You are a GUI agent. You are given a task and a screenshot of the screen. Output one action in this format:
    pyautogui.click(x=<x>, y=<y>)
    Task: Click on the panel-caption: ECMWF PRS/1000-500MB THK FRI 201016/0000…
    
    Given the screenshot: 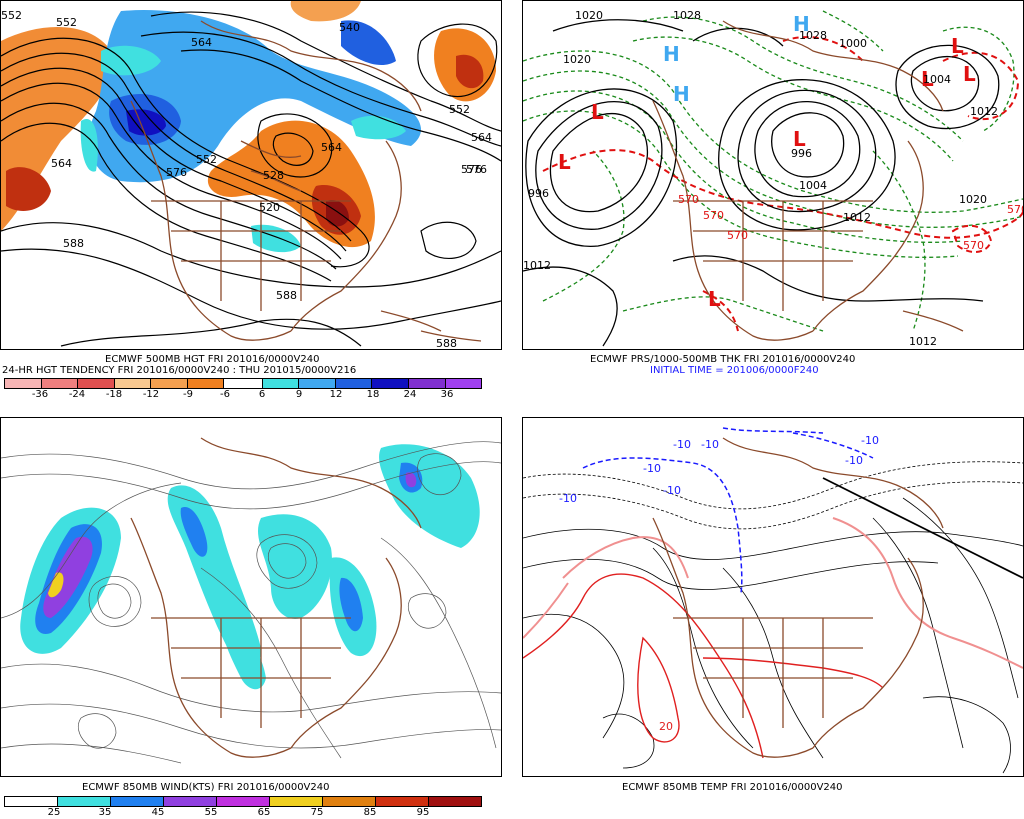 What is the action you would take?
    pyautogui.click(x=723, y=359)
    